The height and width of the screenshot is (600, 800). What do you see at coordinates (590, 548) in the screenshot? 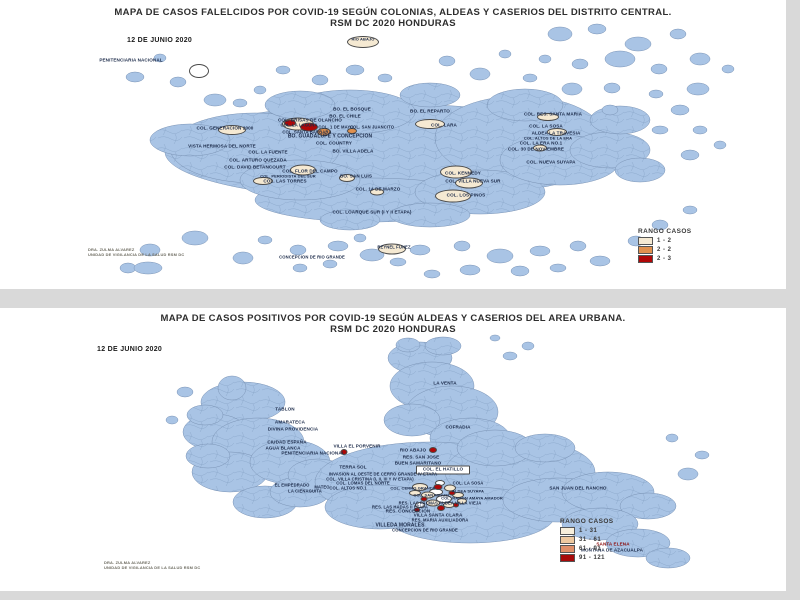
I see `legend-label: 61 - 91` at bounding box center [590, 548].